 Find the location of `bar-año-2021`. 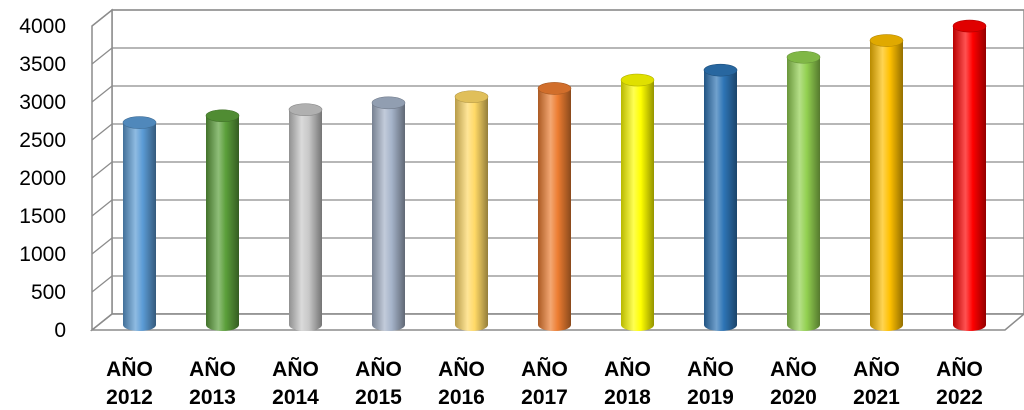

bar-año-2021 is located at coordinates (886, 183).